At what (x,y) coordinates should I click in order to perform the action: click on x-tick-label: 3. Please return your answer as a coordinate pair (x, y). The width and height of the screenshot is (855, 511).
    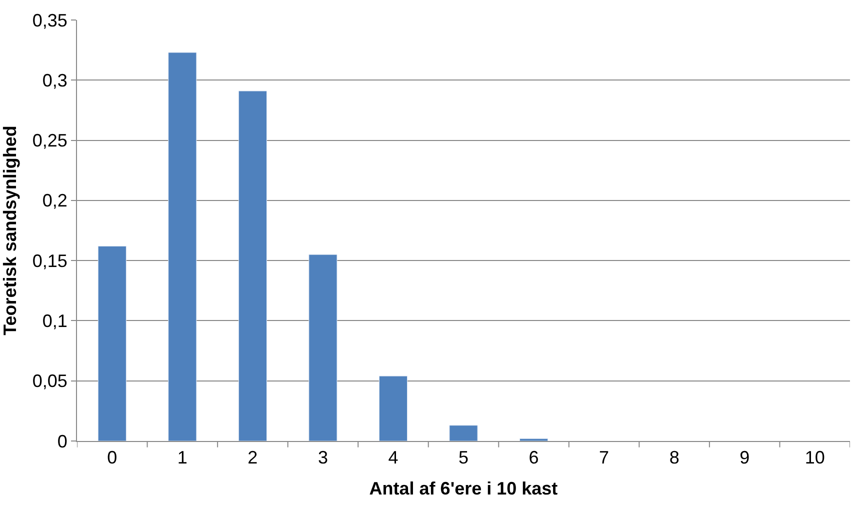
    Looking at the image, I should click on (323, 458).